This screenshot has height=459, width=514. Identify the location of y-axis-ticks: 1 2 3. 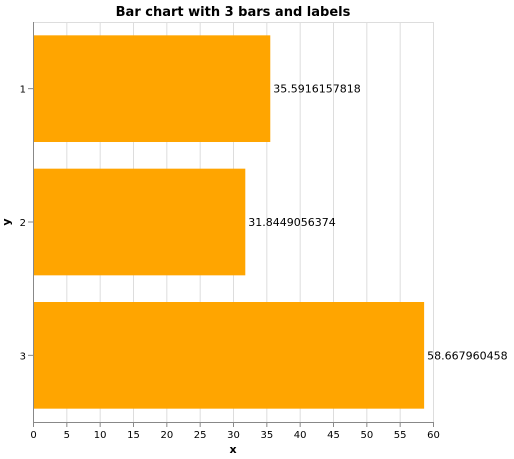
(26, 223).